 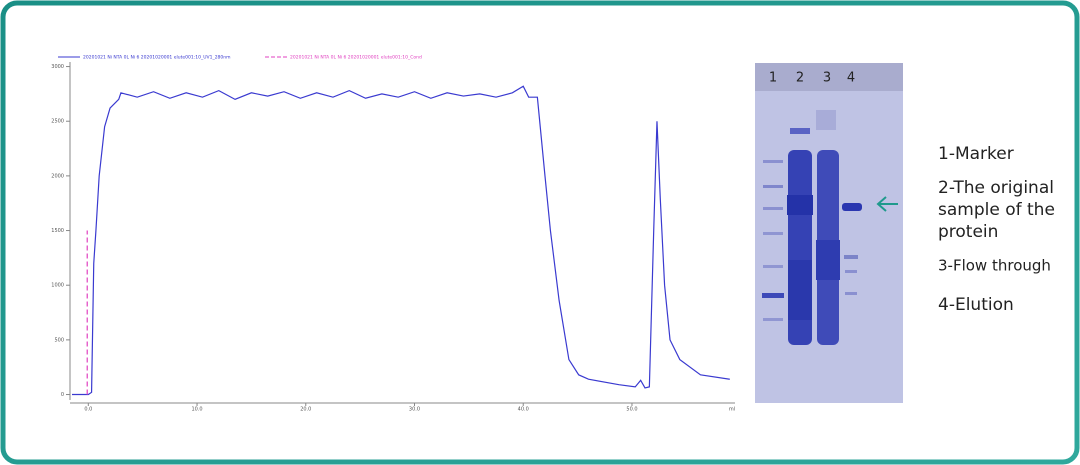 I want to click on x-tick-label: 30.0, so click(x=414, y=410).